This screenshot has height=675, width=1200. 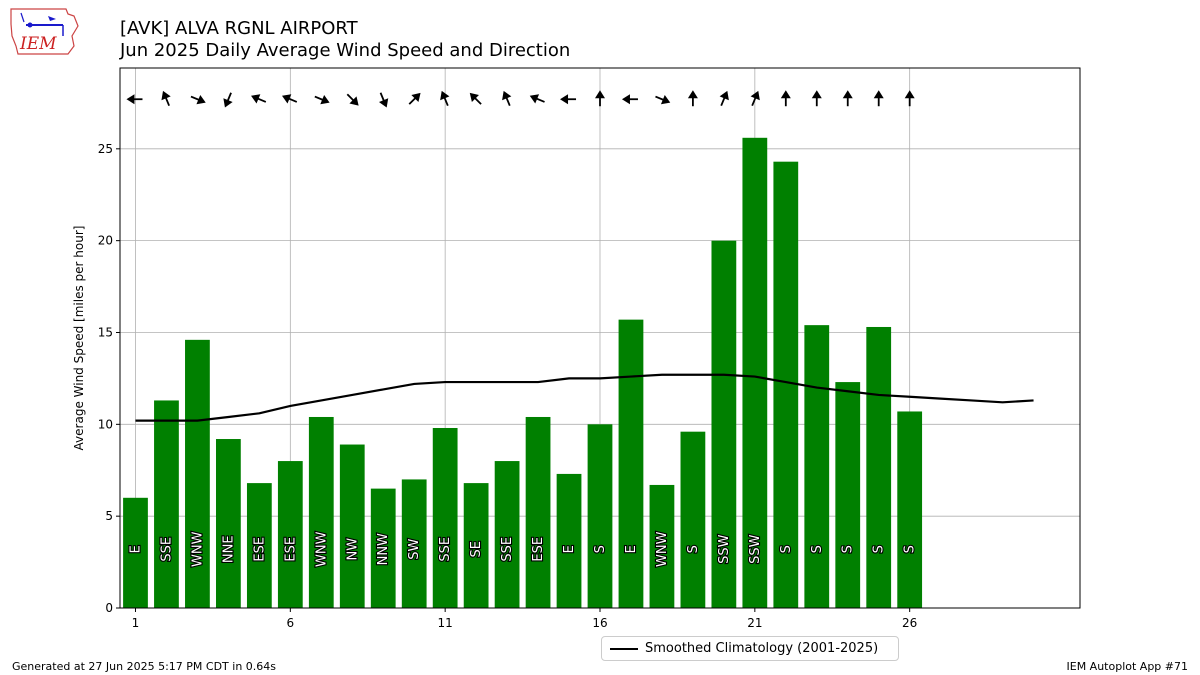 I want to click on y-axis-label: Average Wind Speed [miles per hour], so click(x=79, y=338).